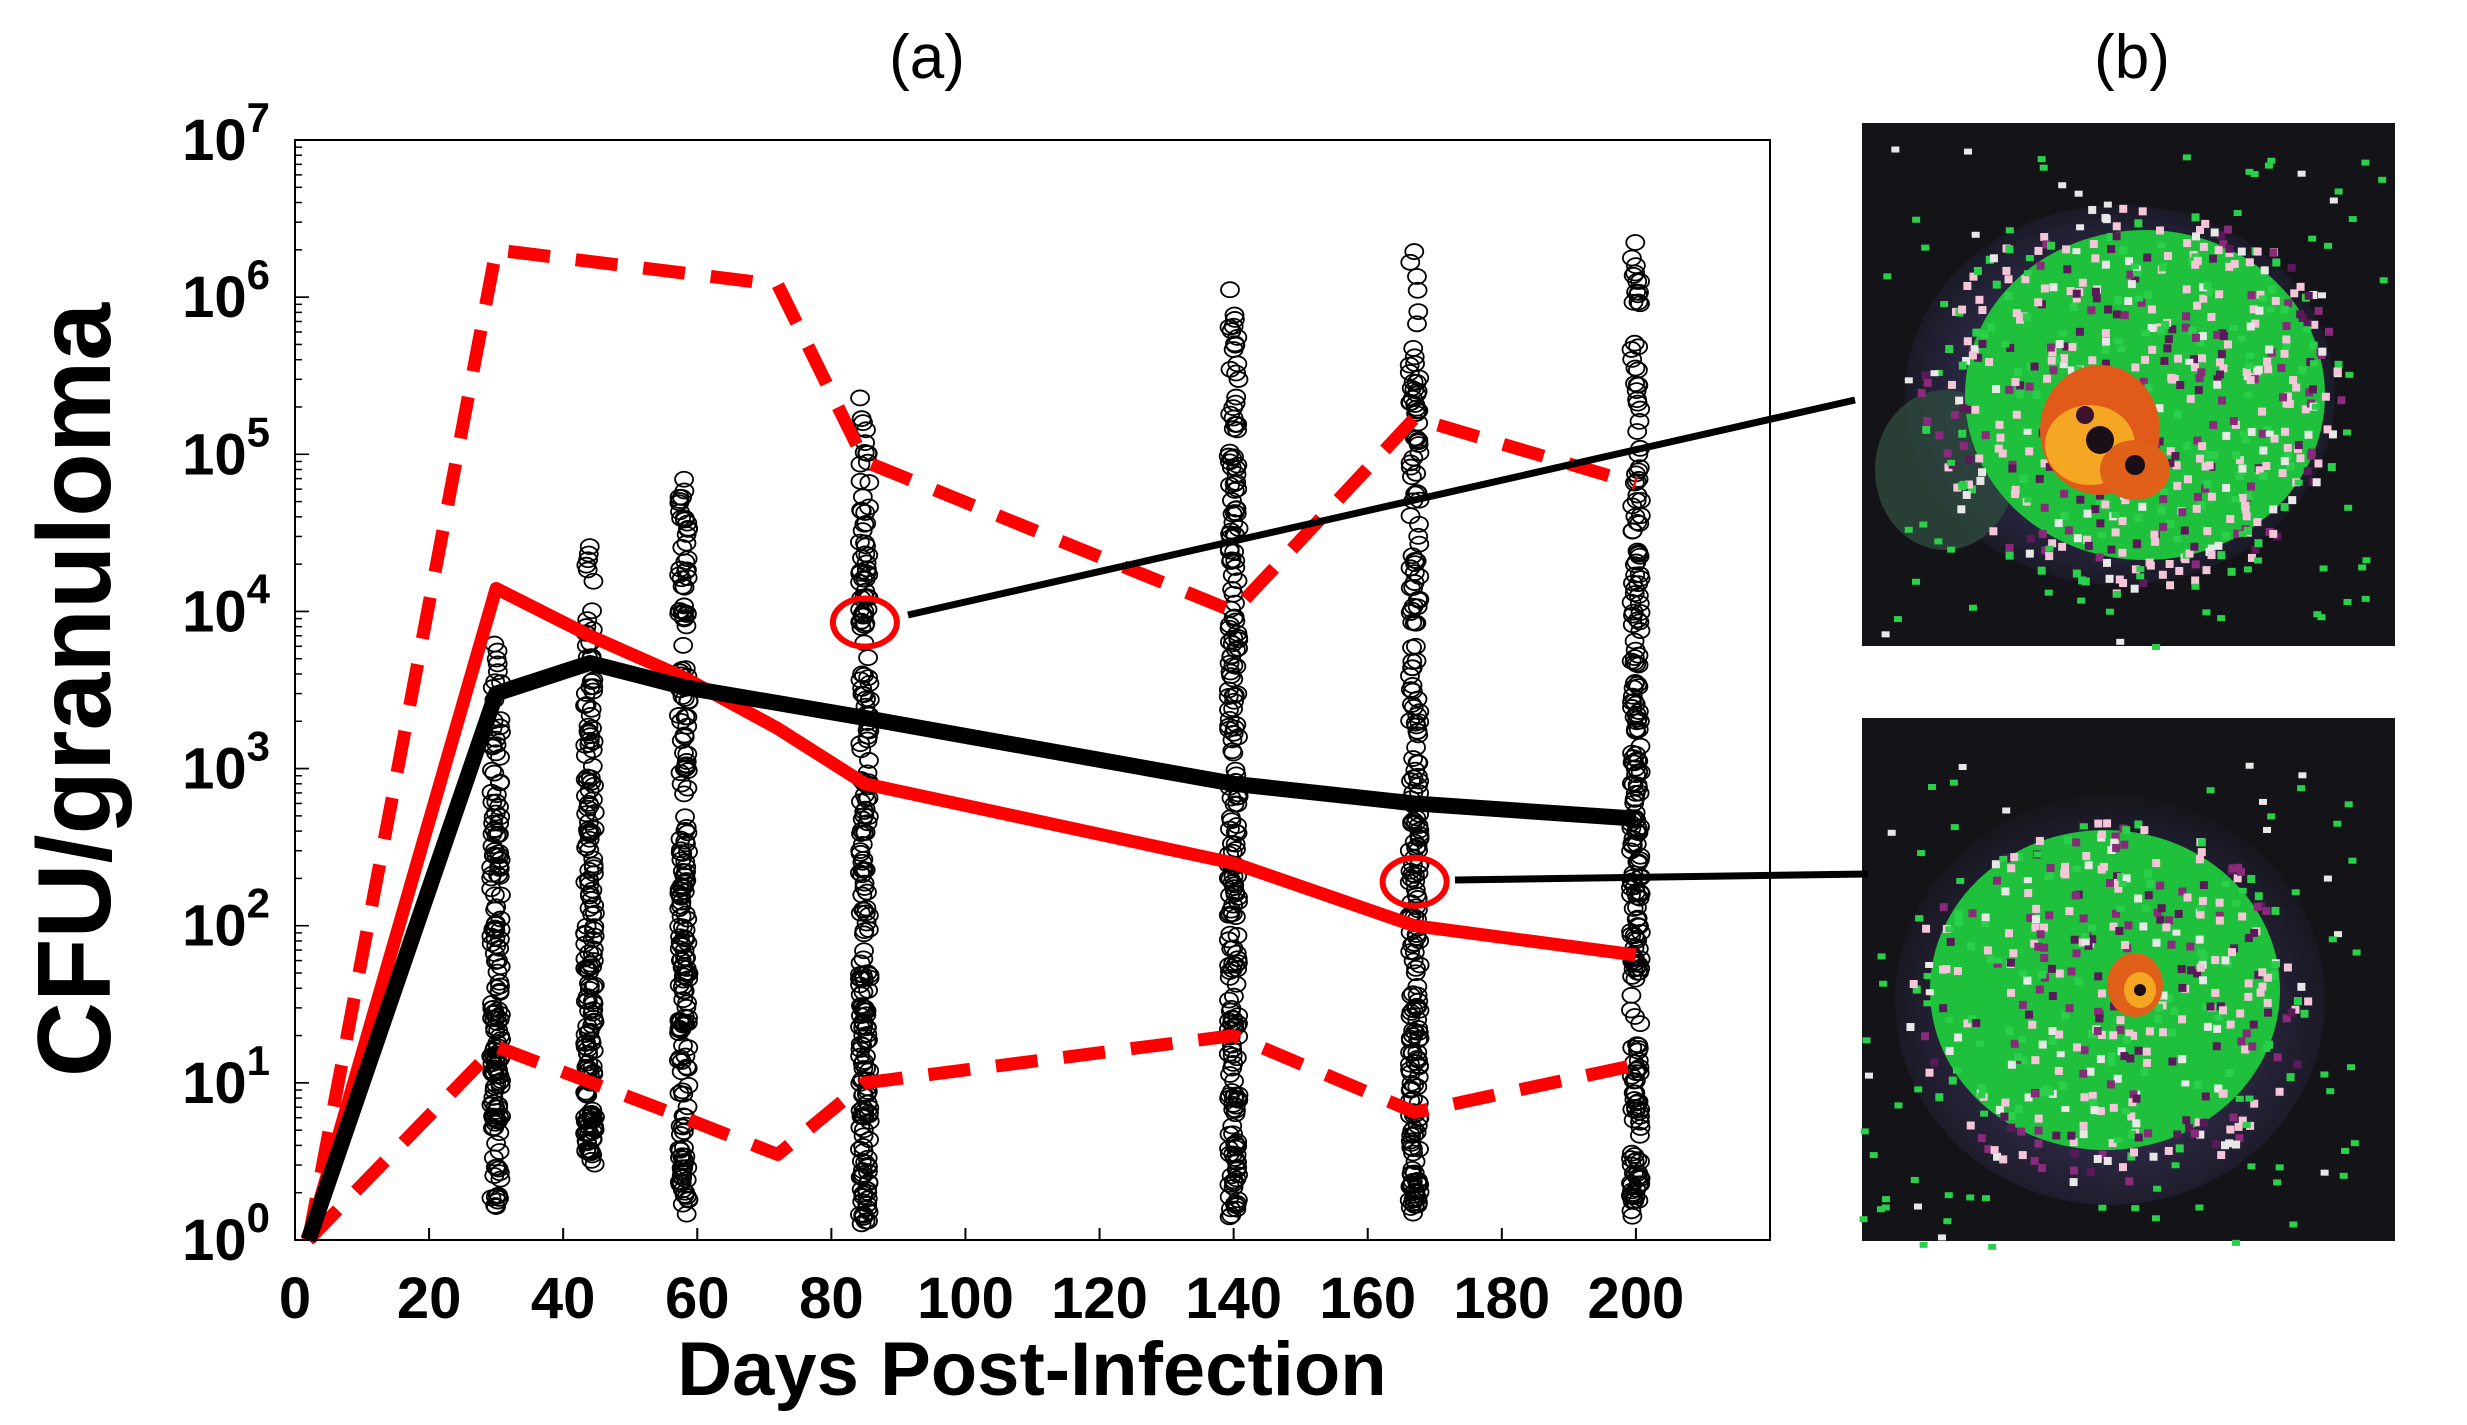 The image size is (2467, 1425). What do you see at coordinates (226, 133) in the screenshot?
I see `y-tick-label: 107` at bounding box center [226, 133].